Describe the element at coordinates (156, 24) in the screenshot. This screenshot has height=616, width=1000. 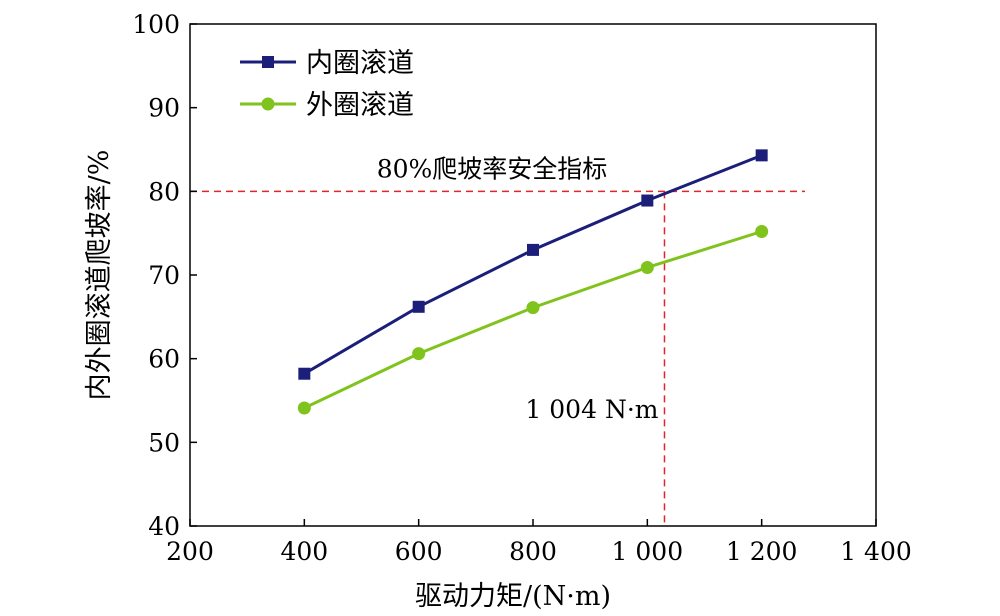
I see `y-tick-label: 100` at that location.